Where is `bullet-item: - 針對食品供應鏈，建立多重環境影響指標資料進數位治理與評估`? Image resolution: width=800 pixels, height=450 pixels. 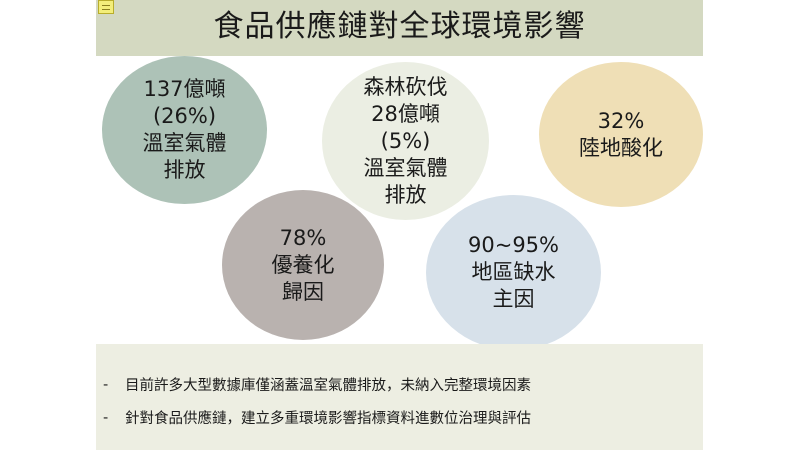
bullet-item: - 針對食品供應鏈，建立多重環境影響指標資料進數位治理與評估 is located at coordinates (317, 417).